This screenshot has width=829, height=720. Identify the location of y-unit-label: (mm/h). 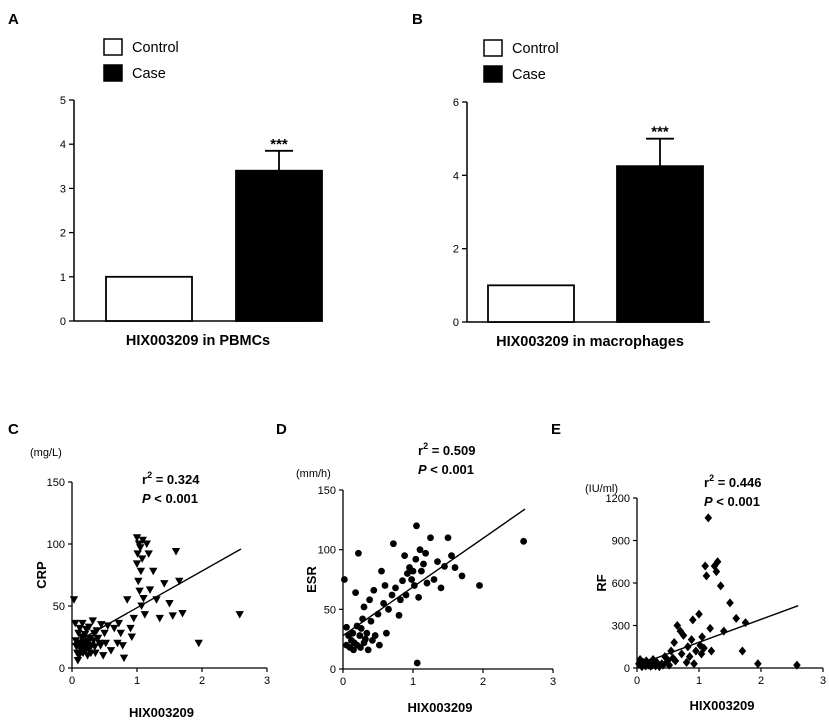
(313, 474).